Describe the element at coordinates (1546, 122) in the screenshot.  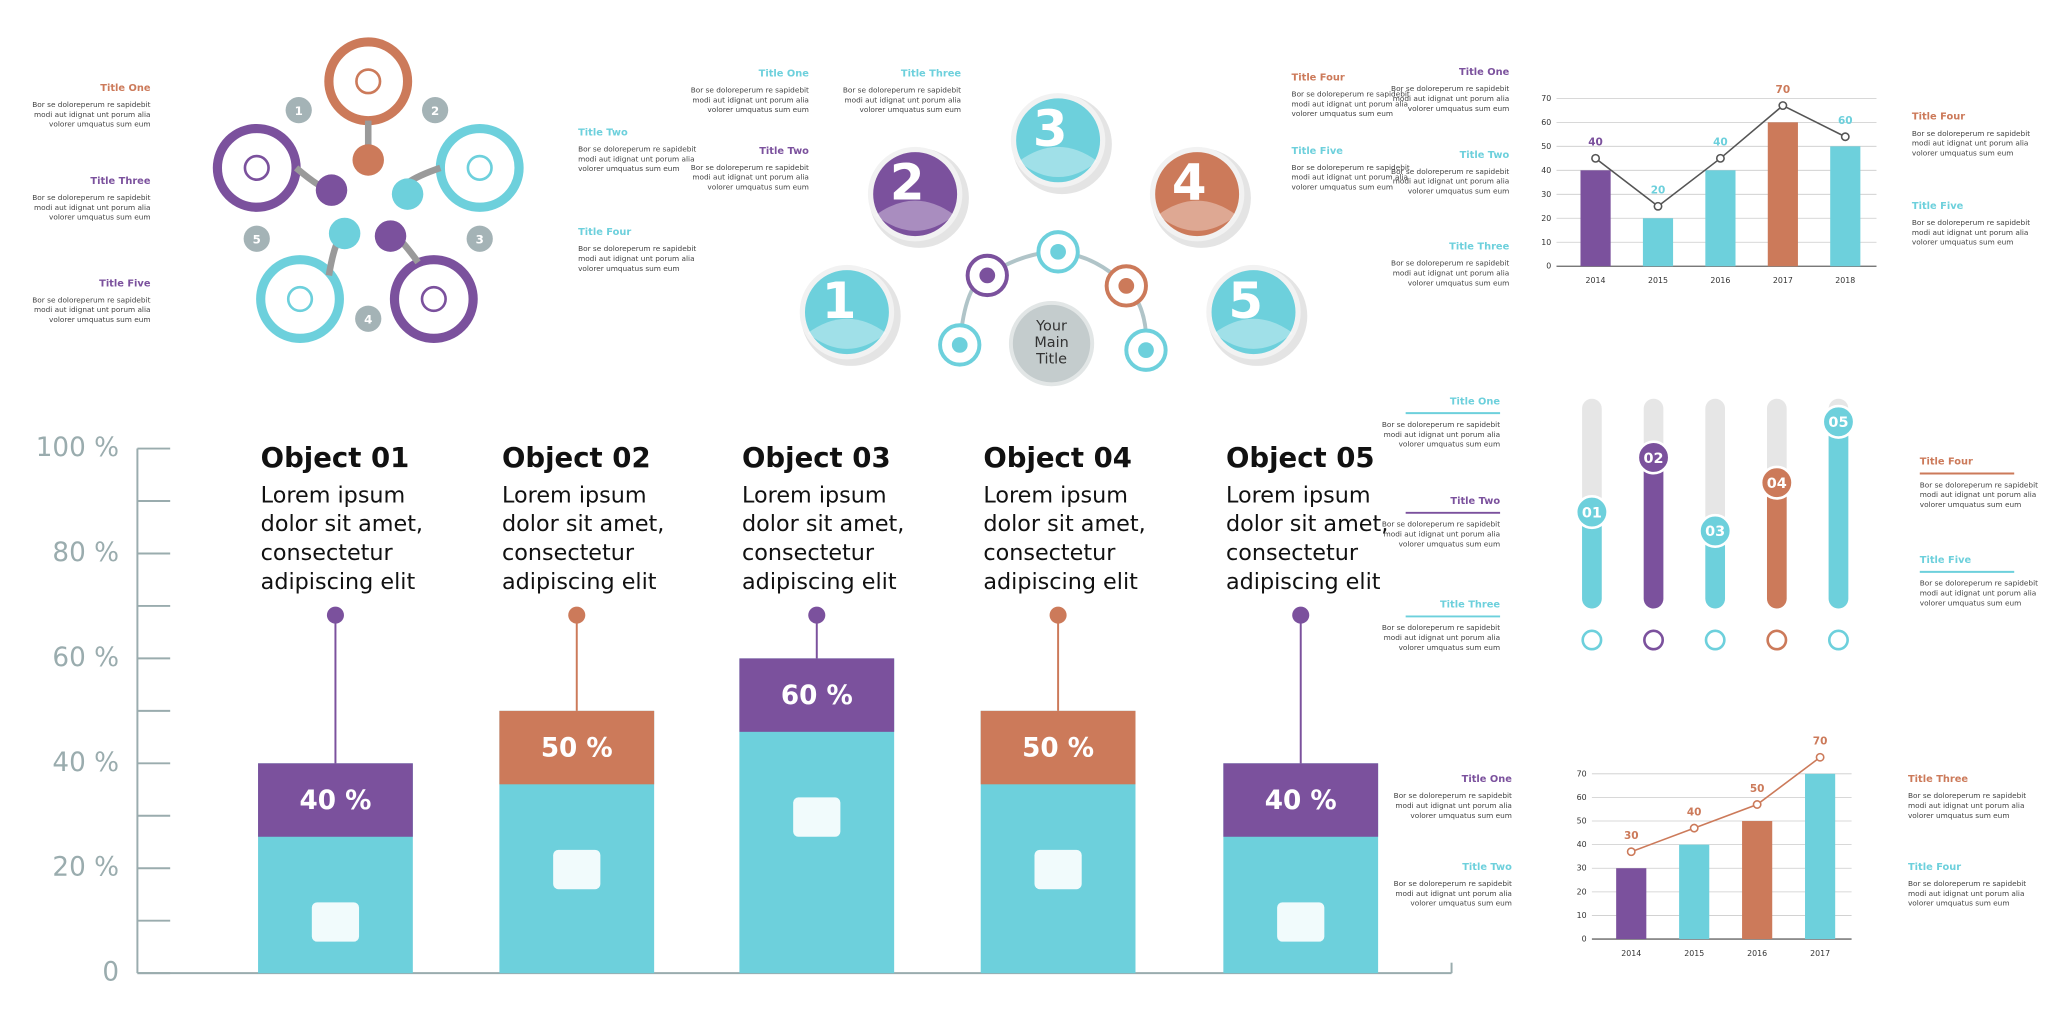
I see `y-tick-label: 60` at that location.